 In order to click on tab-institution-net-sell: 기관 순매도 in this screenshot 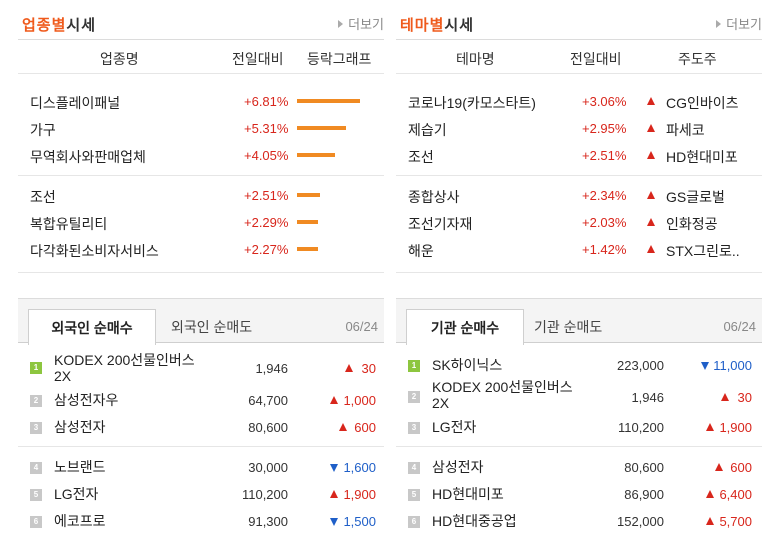, I will do `click(568, 327)`.